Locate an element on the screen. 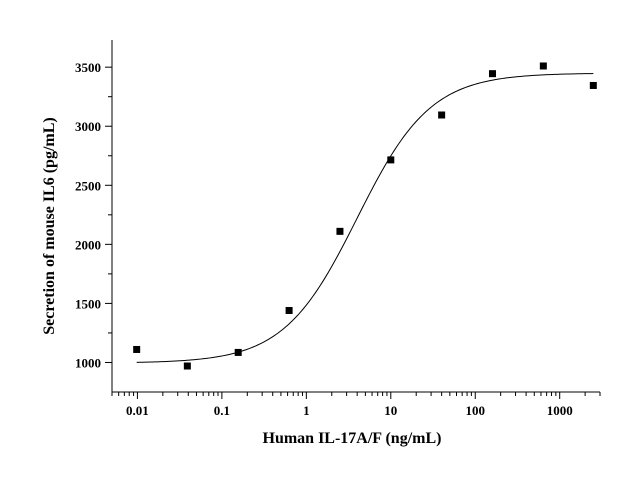 This screenshot has height=486, width=632. x-tick-label: 0.1 is located at coordinates (222, 410).